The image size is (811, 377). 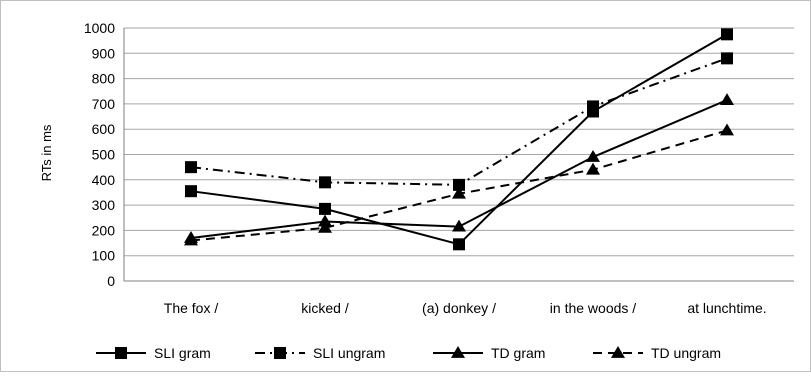 I want to click on y-tick-label: 500, so click(x=104, y=155).